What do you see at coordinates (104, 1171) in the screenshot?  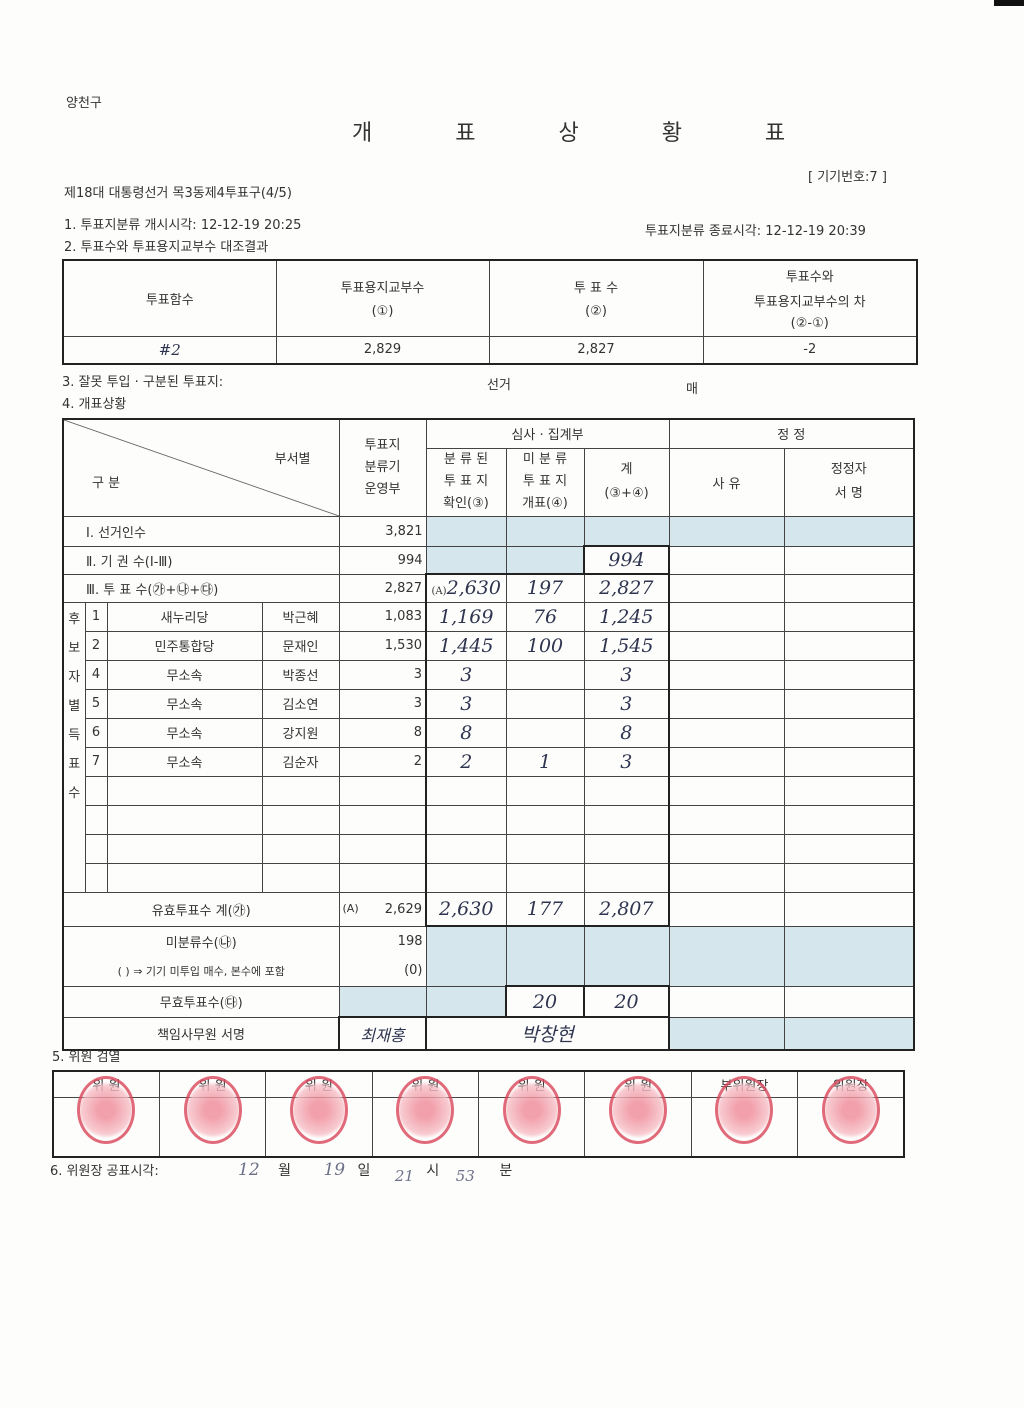 I see `section-6-heading: 6. 위원장 공표시각:` at bounding box center [104, 1171].